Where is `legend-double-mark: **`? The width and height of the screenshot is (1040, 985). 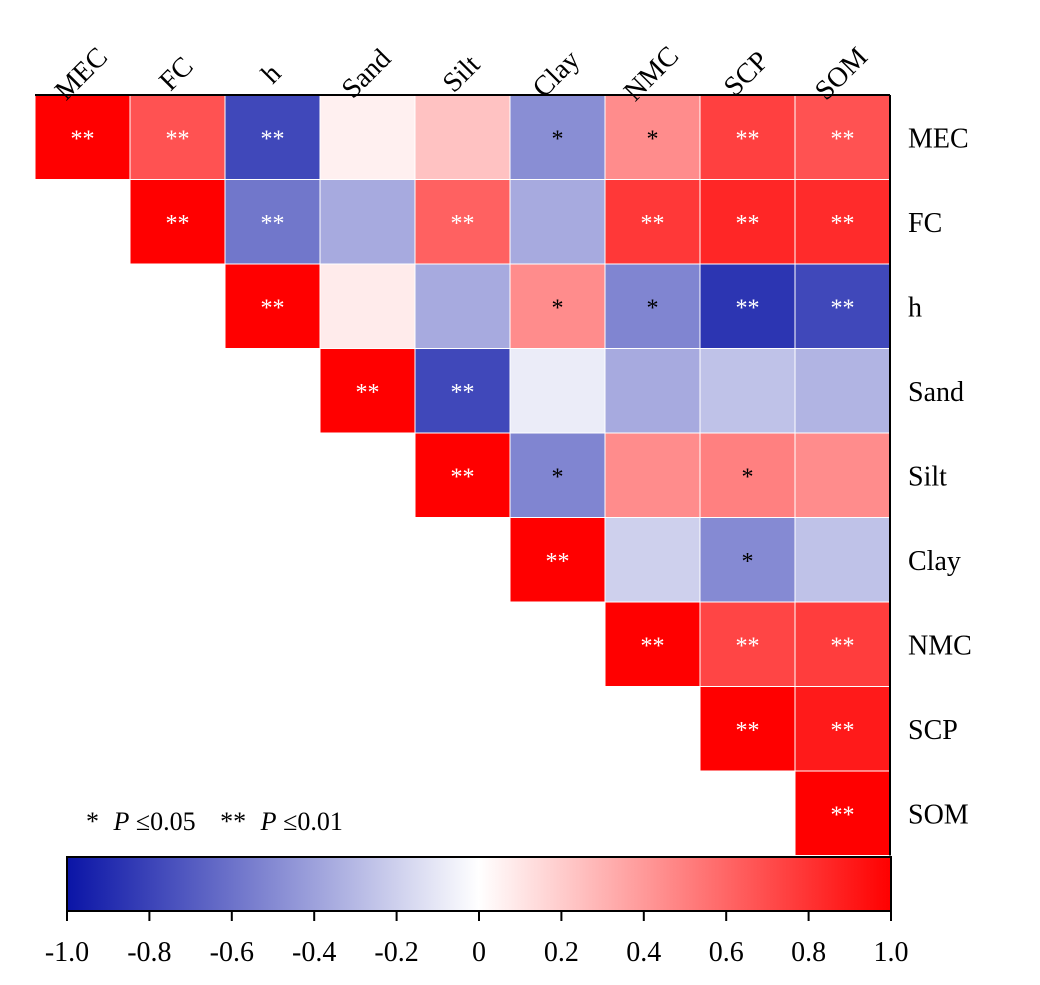 legend-double-mark: ** is located at coordinates (233, 821).